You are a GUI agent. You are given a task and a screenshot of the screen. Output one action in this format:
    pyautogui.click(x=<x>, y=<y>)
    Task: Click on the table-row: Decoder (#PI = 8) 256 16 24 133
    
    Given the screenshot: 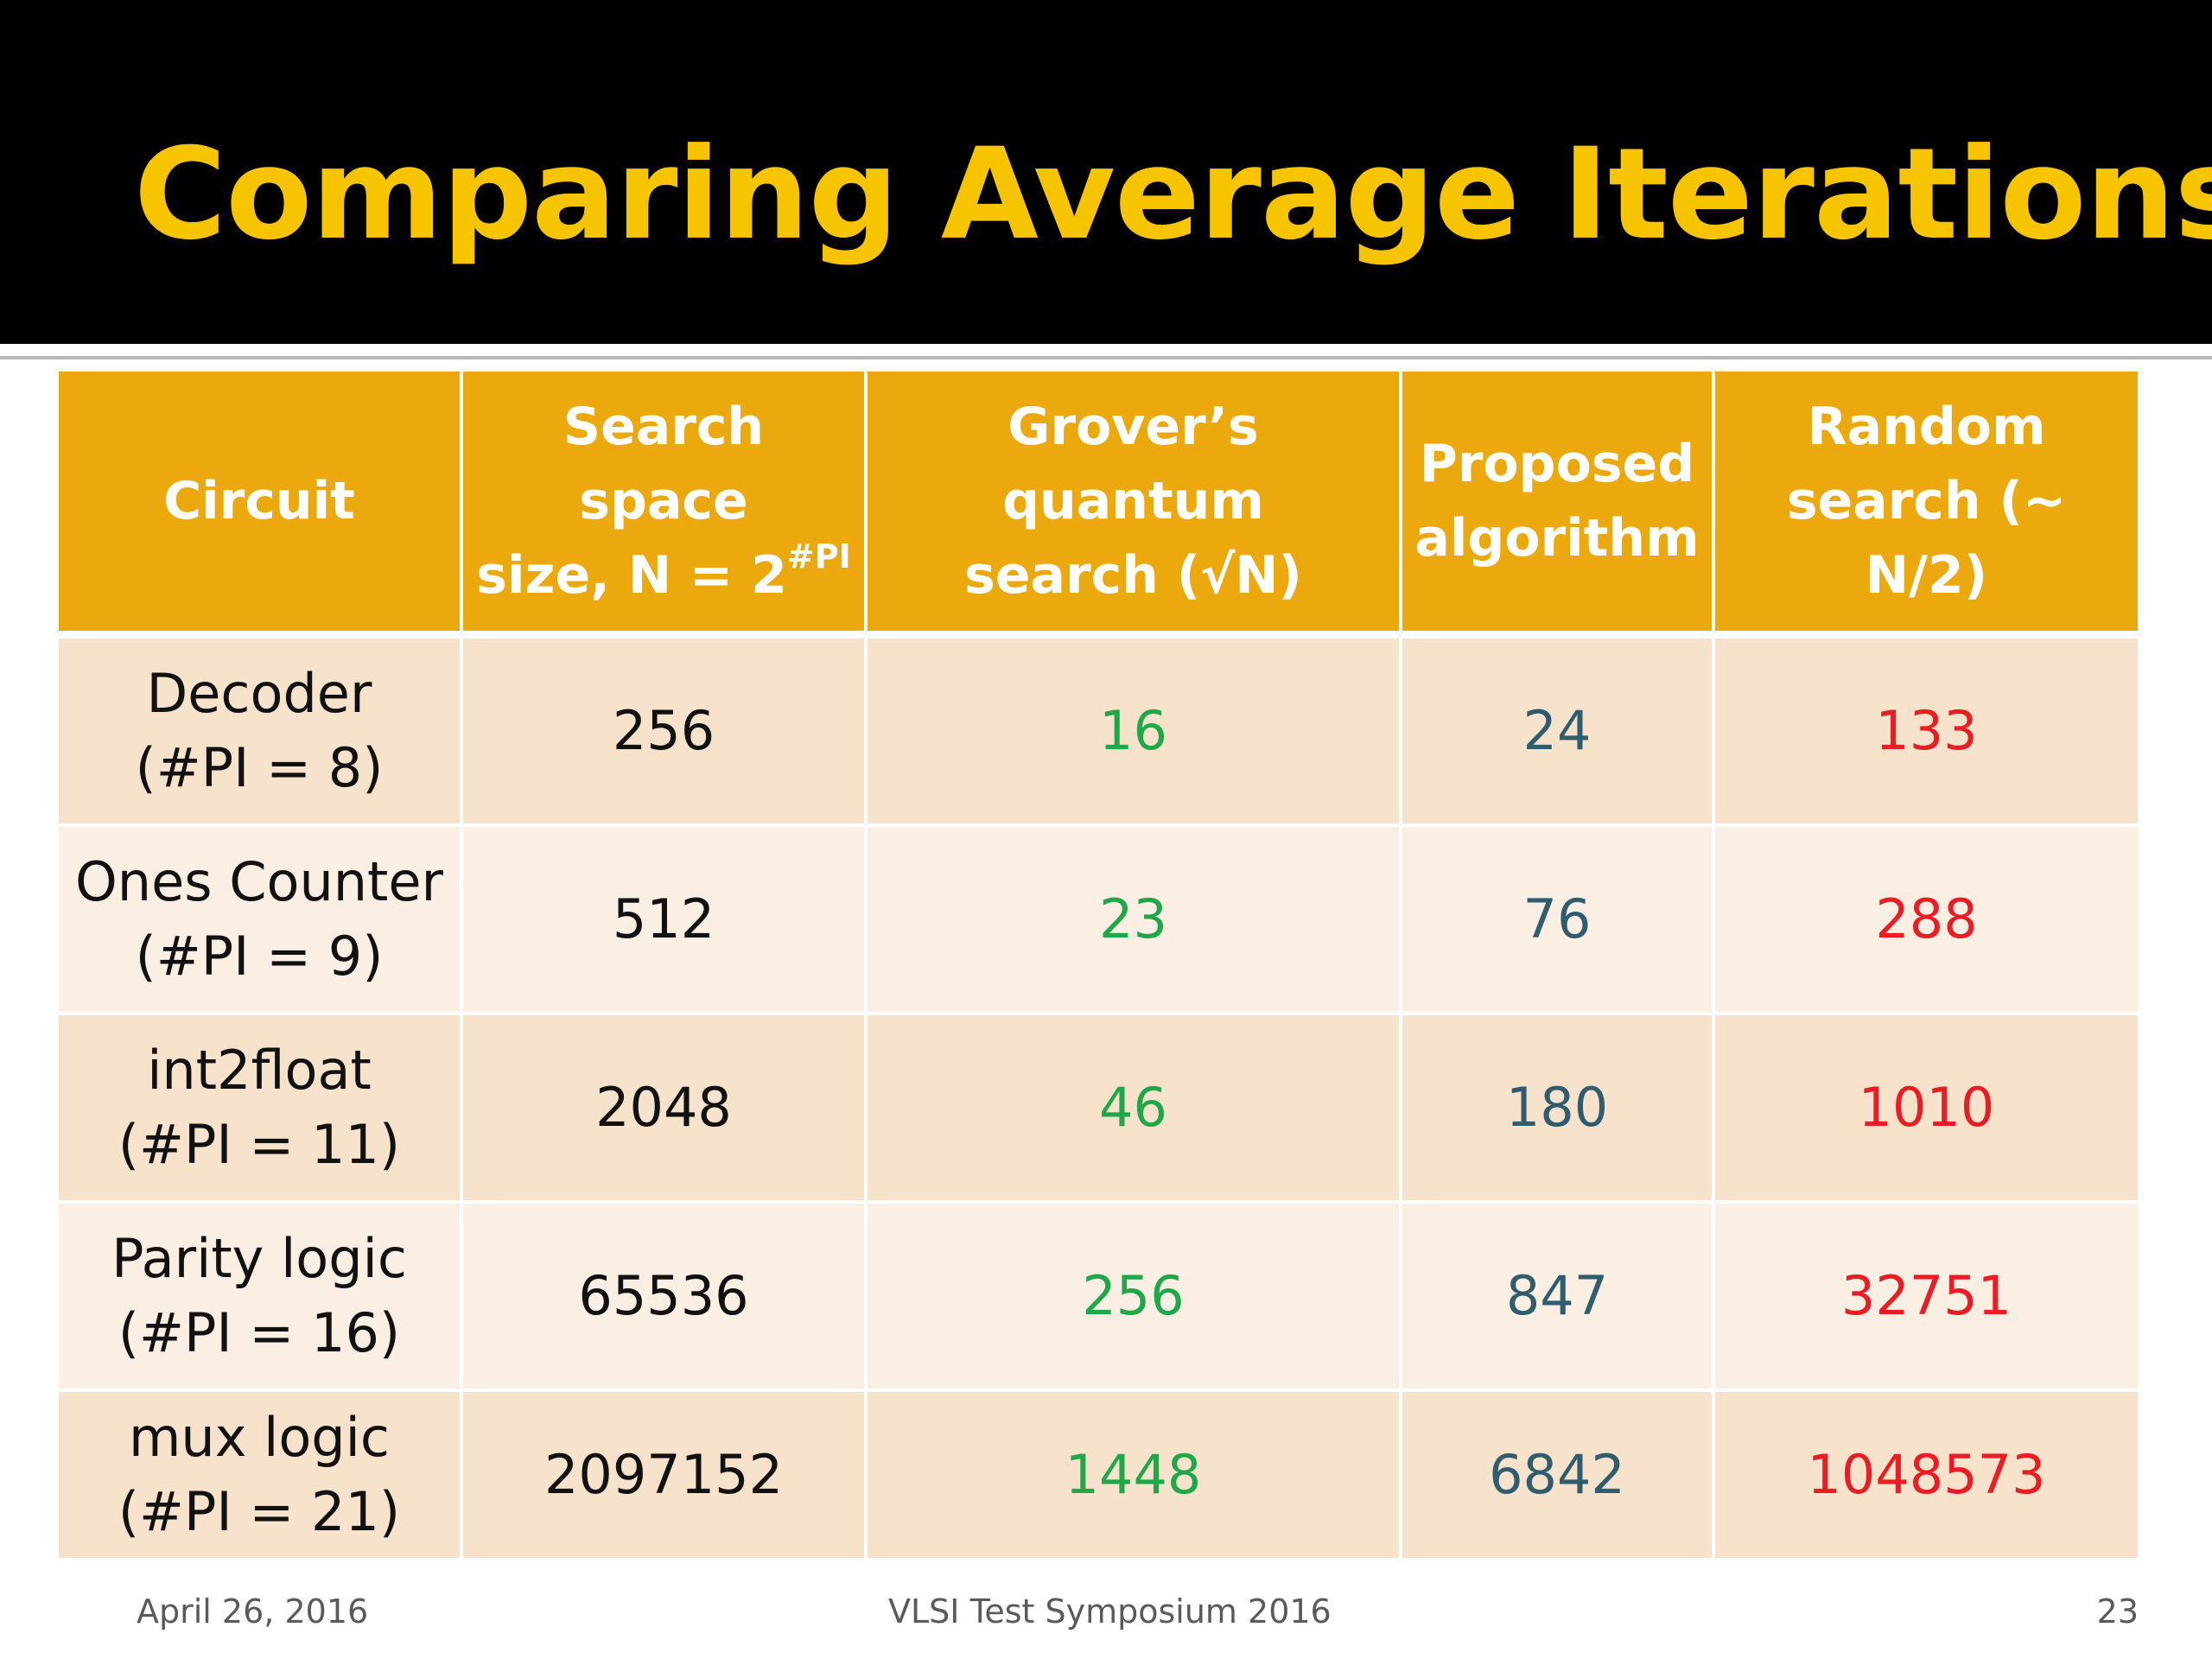 What is the action you would take?
    pyautogui.click(x=1098, y=729)
    